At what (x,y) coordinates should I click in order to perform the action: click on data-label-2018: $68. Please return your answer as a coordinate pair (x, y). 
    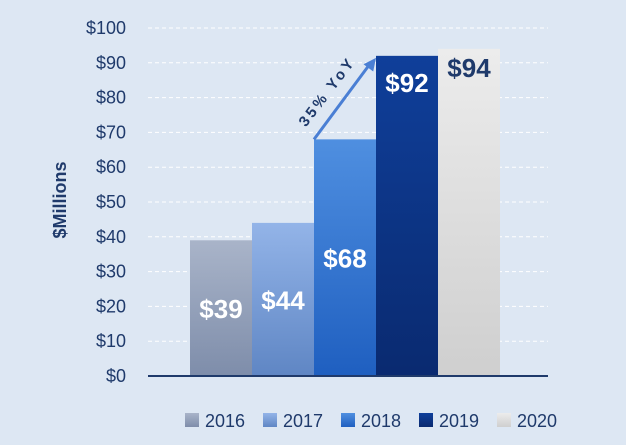
    Looking at the image, I should click on (344, 259).